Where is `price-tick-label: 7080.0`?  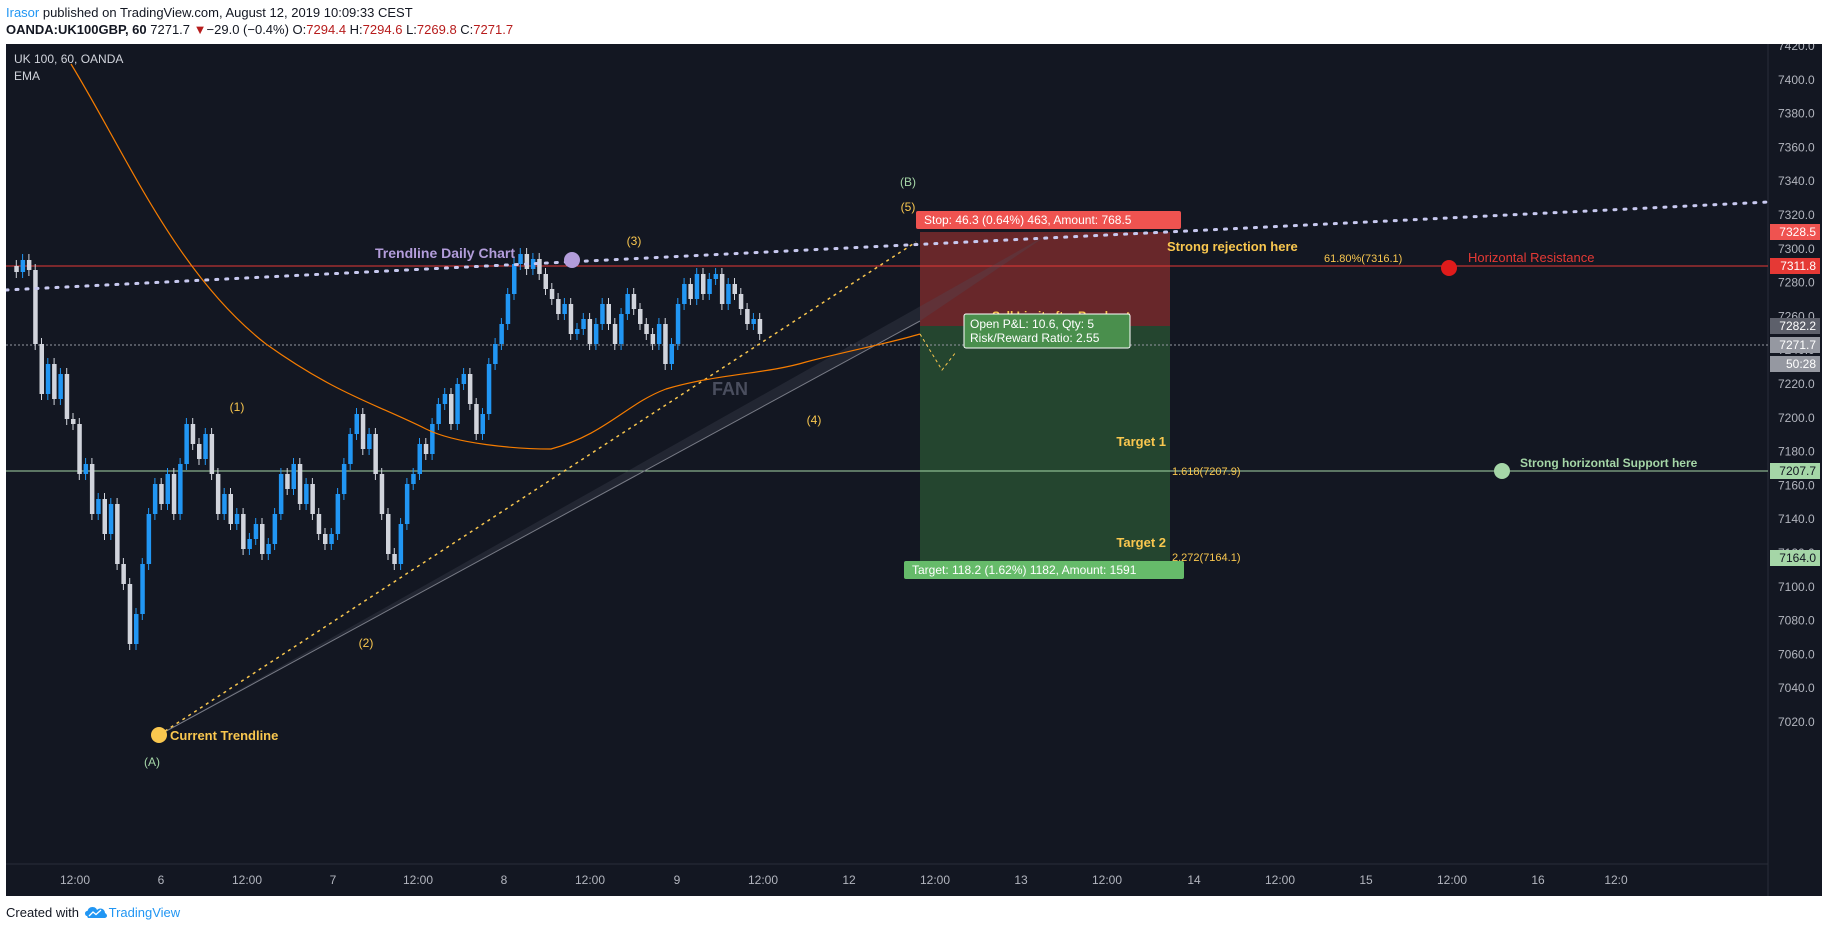 price-tick-label: 7080.0 is located at coordinates (1796, 621).